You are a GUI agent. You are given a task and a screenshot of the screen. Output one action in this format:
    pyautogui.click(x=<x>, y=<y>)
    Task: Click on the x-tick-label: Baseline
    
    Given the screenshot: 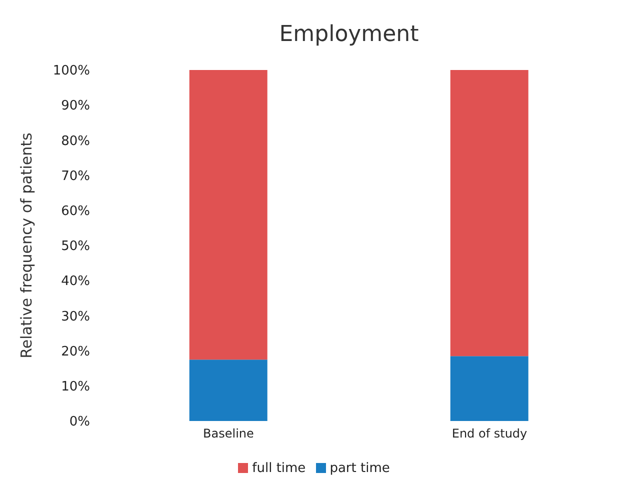 What is the action you would take?
    pyautogui.click(x=228, y=433)
    